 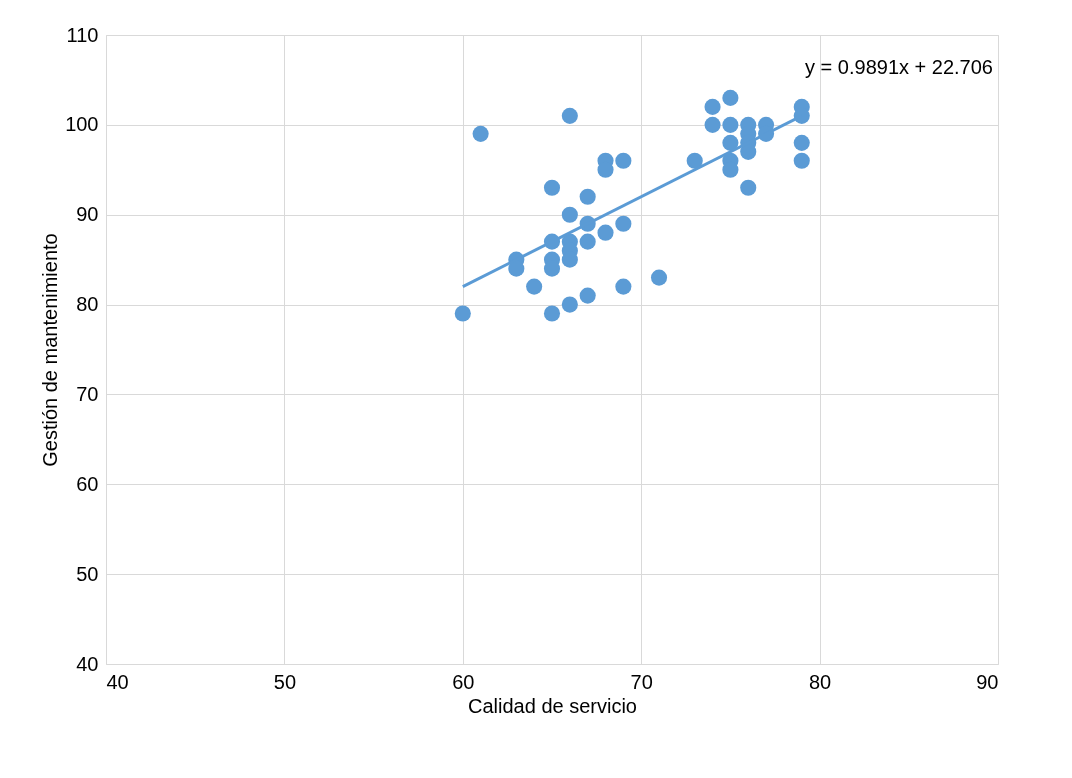 I want to click on y-tick-label: 80, so click(x=87, y=304).